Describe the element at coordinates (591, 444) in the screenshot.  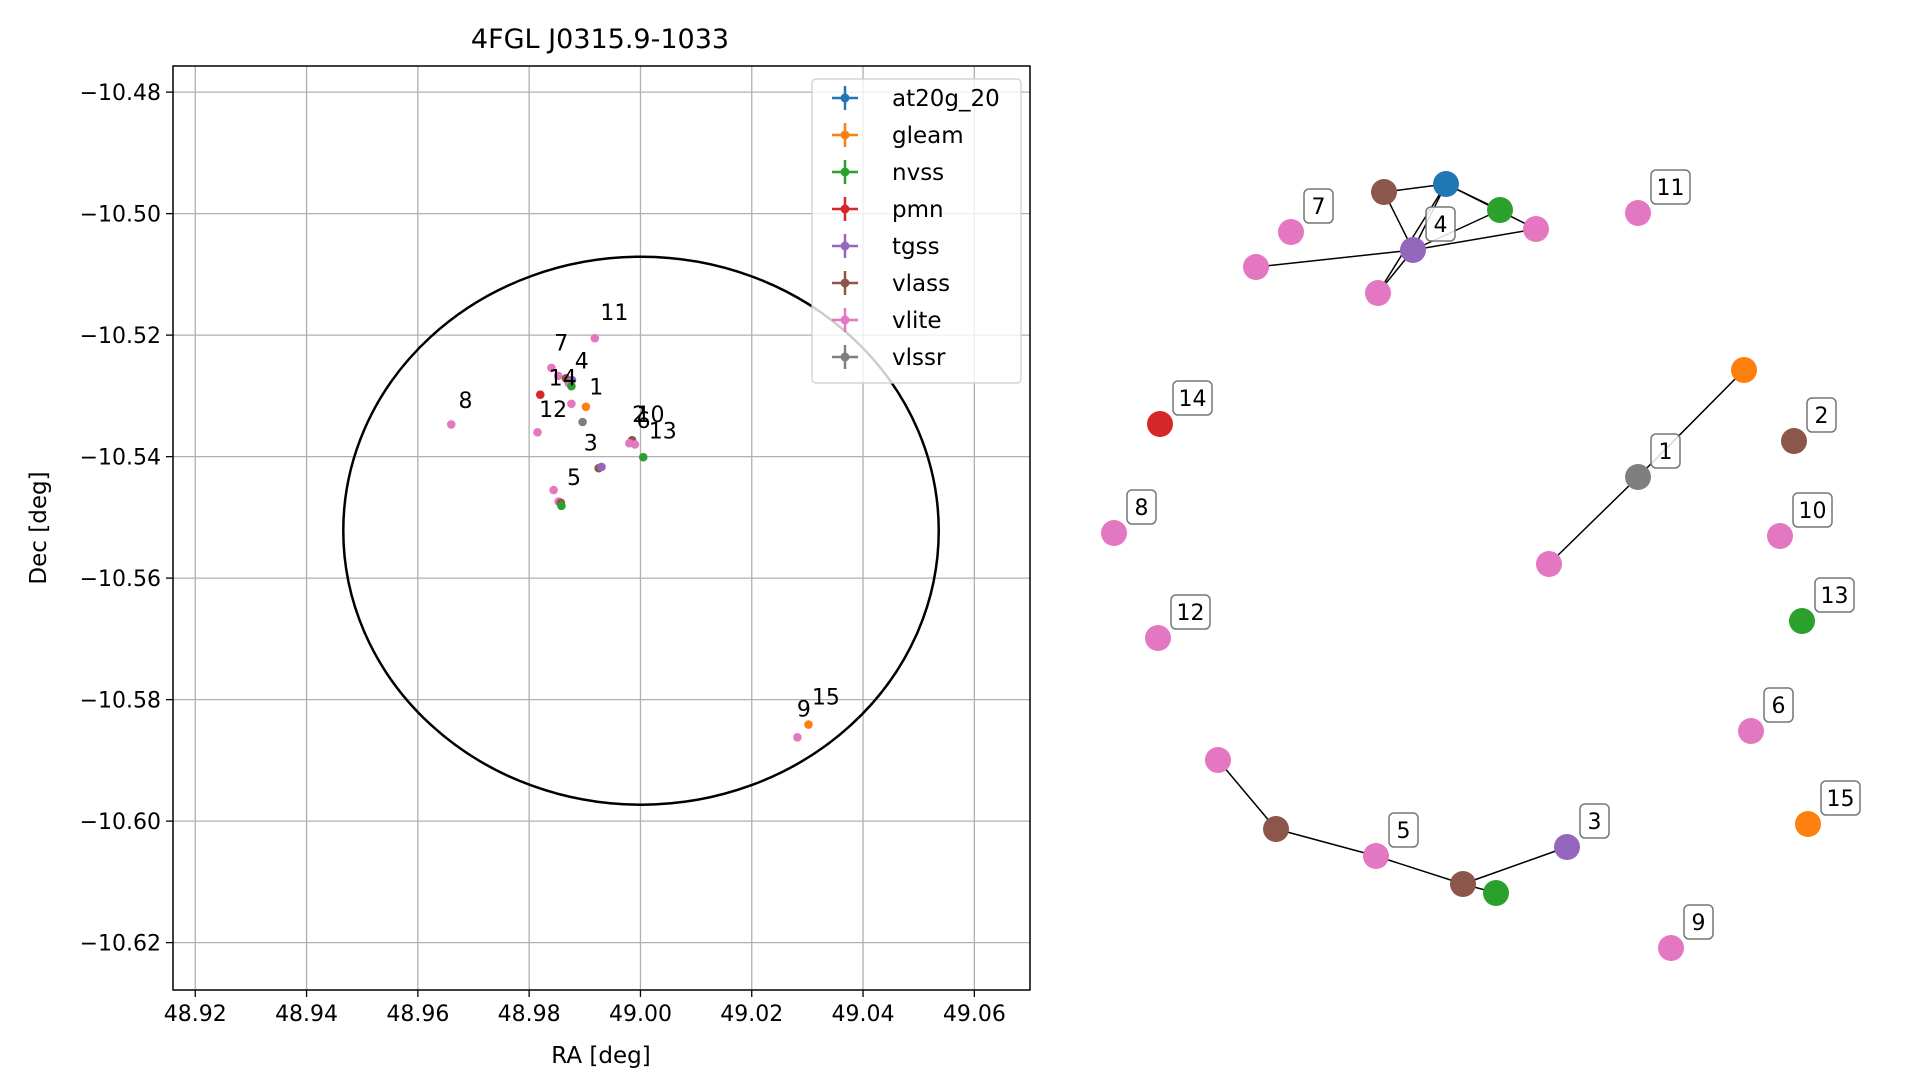
I see `source-label: 3` at that location.